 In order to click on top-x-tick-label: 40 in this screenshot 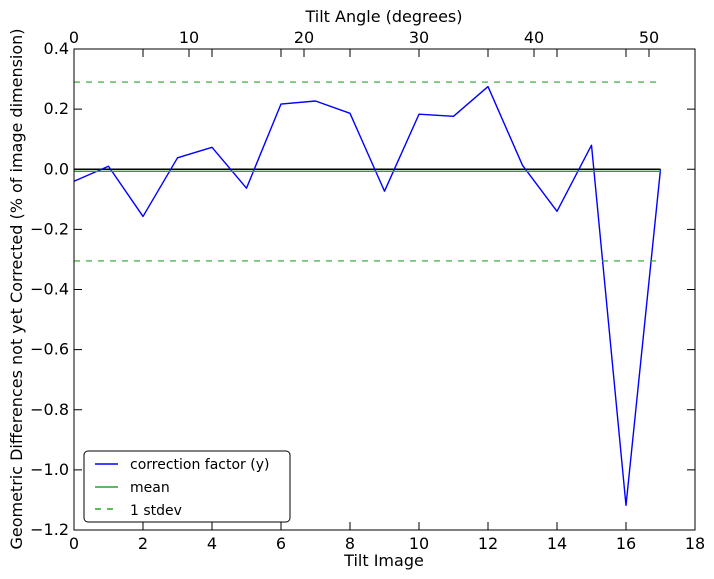, I will do `click(534, 37)`.